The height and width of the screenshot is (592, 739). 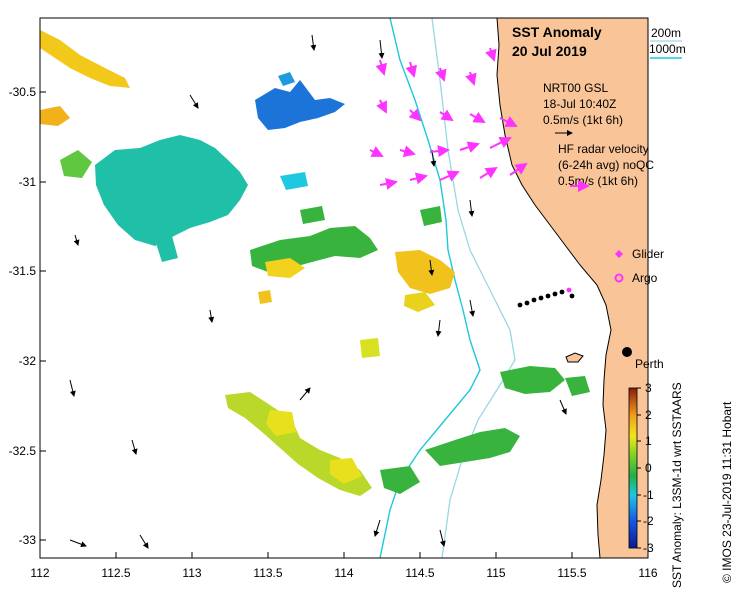 I want to click on map-date: 20 Jul 2019, so click(x=549, y=51).